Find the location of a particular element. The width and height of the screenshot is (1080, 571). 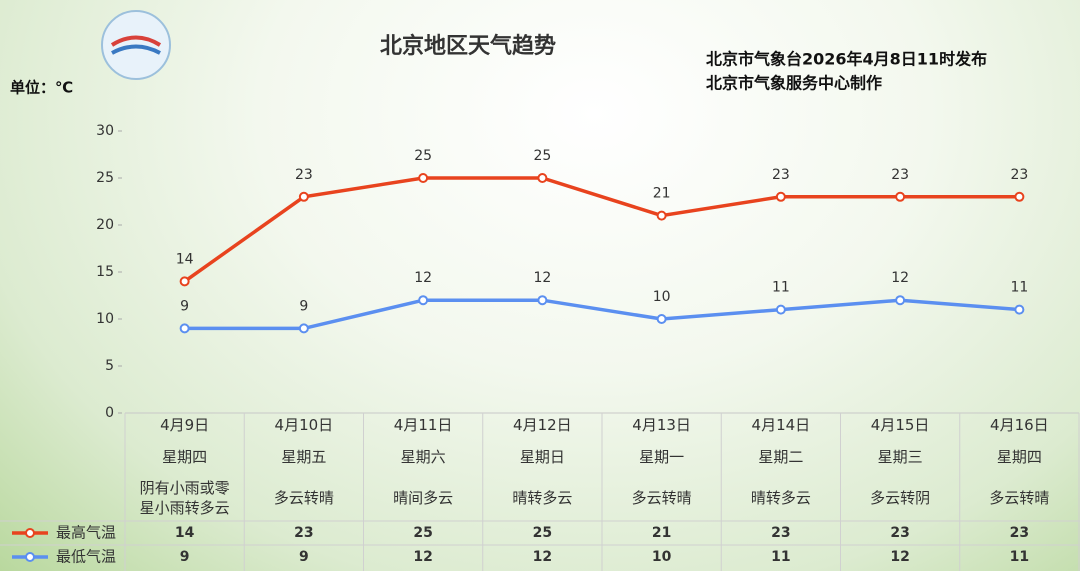

y-tick-label: 0 is located at coordinates (109, 413).